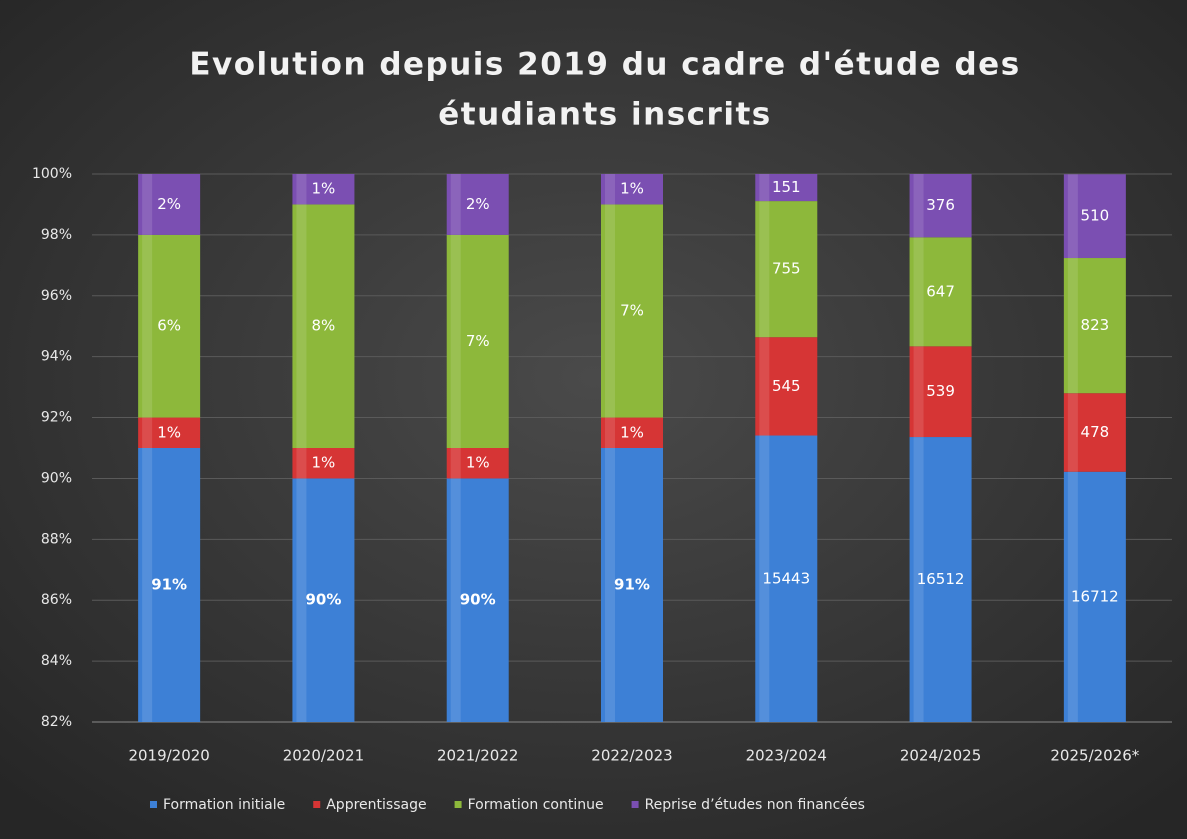 This screenshot has width=1187, height=839. I want to click on y-tick-label: 90%, so click(56, 478).